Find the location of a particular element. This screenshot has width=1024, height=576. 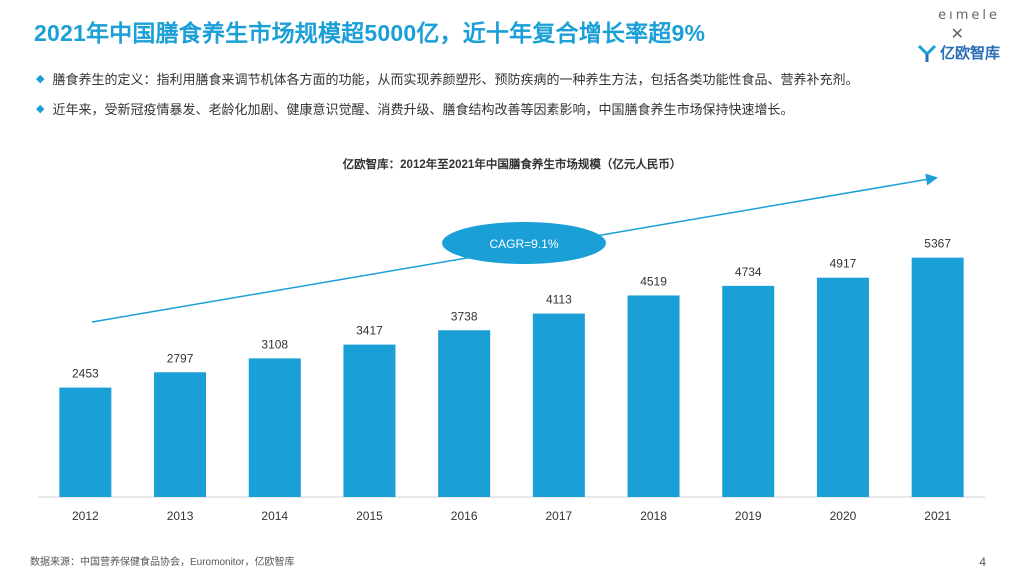

x-tick-label-2013: 2013 is located at coordinates (180, 516).